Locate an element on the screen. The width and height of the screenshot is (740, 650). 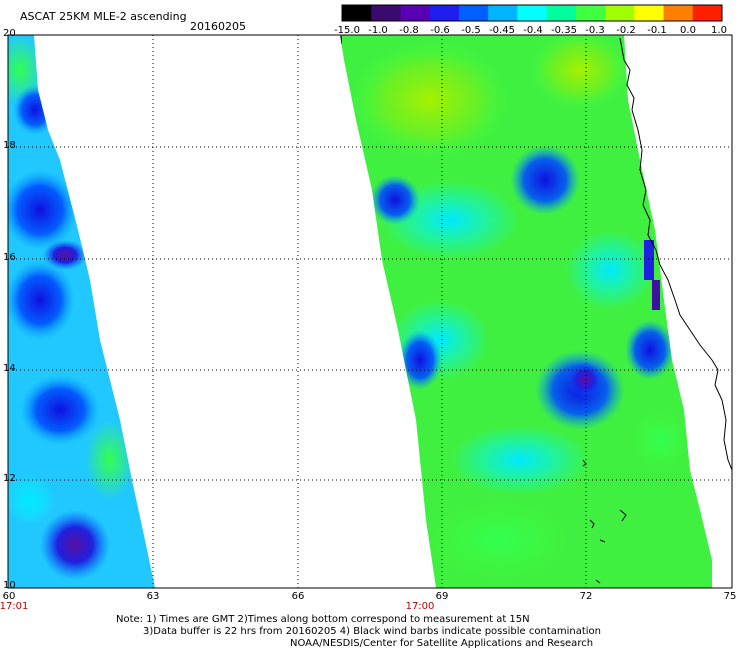
colorbar-label: -0.2 is located at coordinates (626, 30).